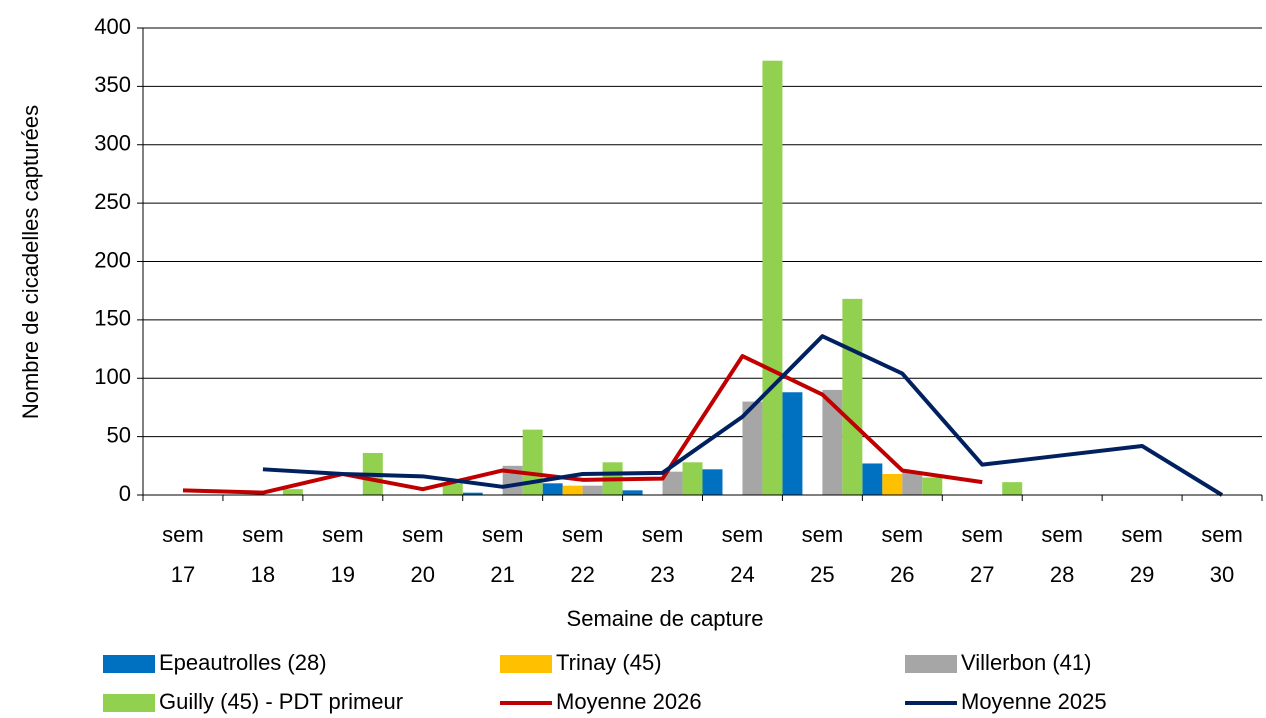 The height and width of the screenshot is (718, 1266). I want to click on x-tick-label: sem 18, so click(263, 554).